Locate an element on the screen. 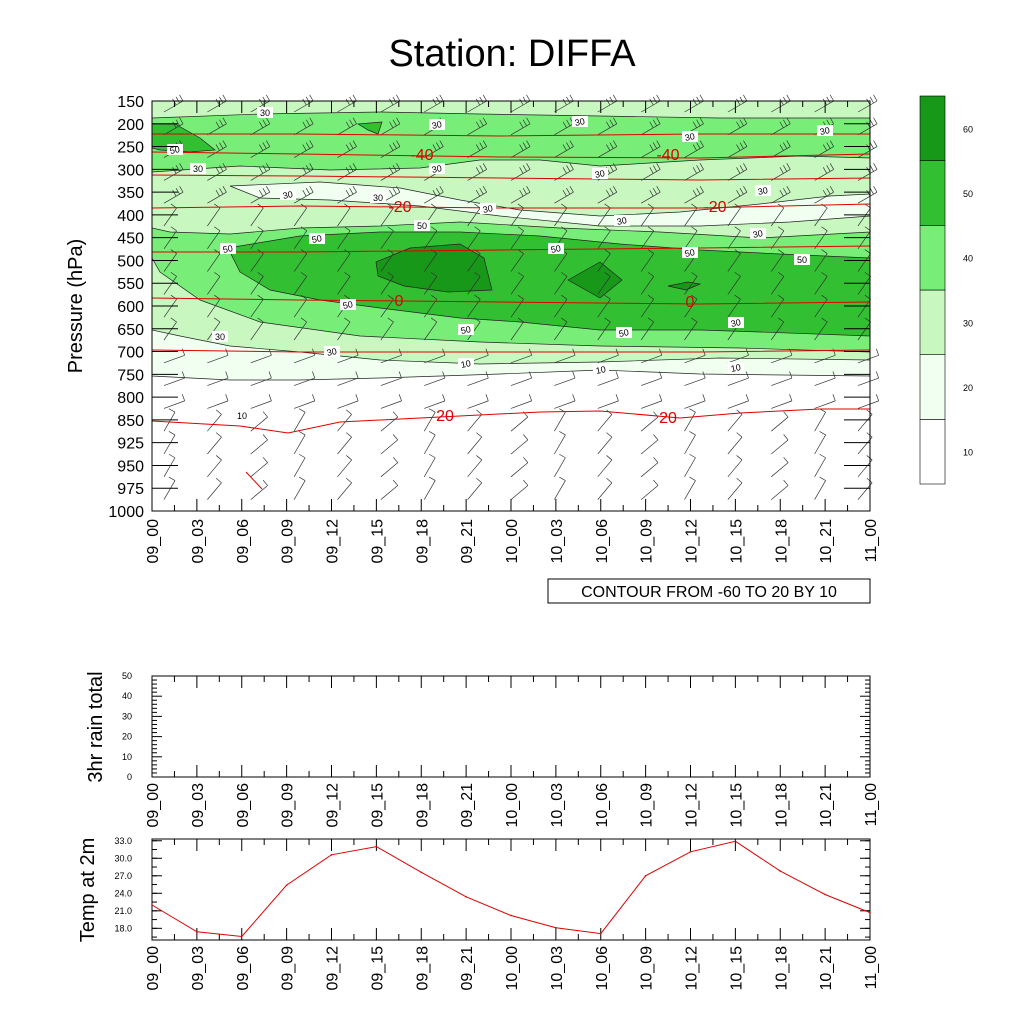  time-tick-label: 10_00 is located at coordinates (512, 968).